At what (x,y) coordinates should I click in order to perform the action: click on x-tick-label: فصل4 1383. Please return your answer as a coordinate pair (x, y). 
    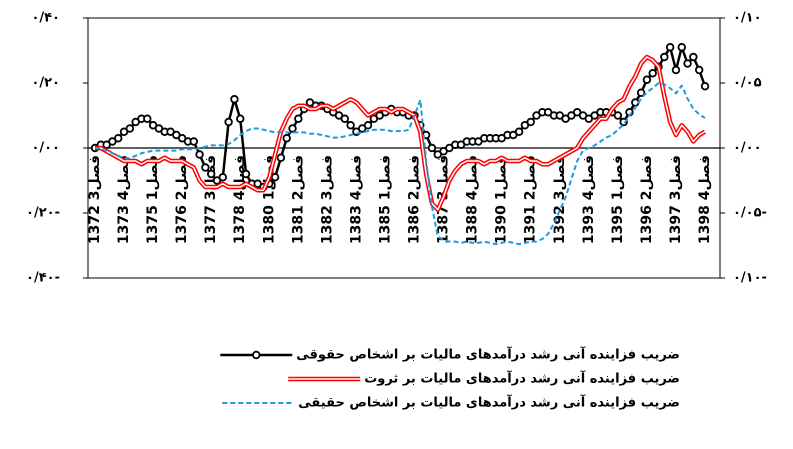
    Looking at the image, I should click on (356, 199).